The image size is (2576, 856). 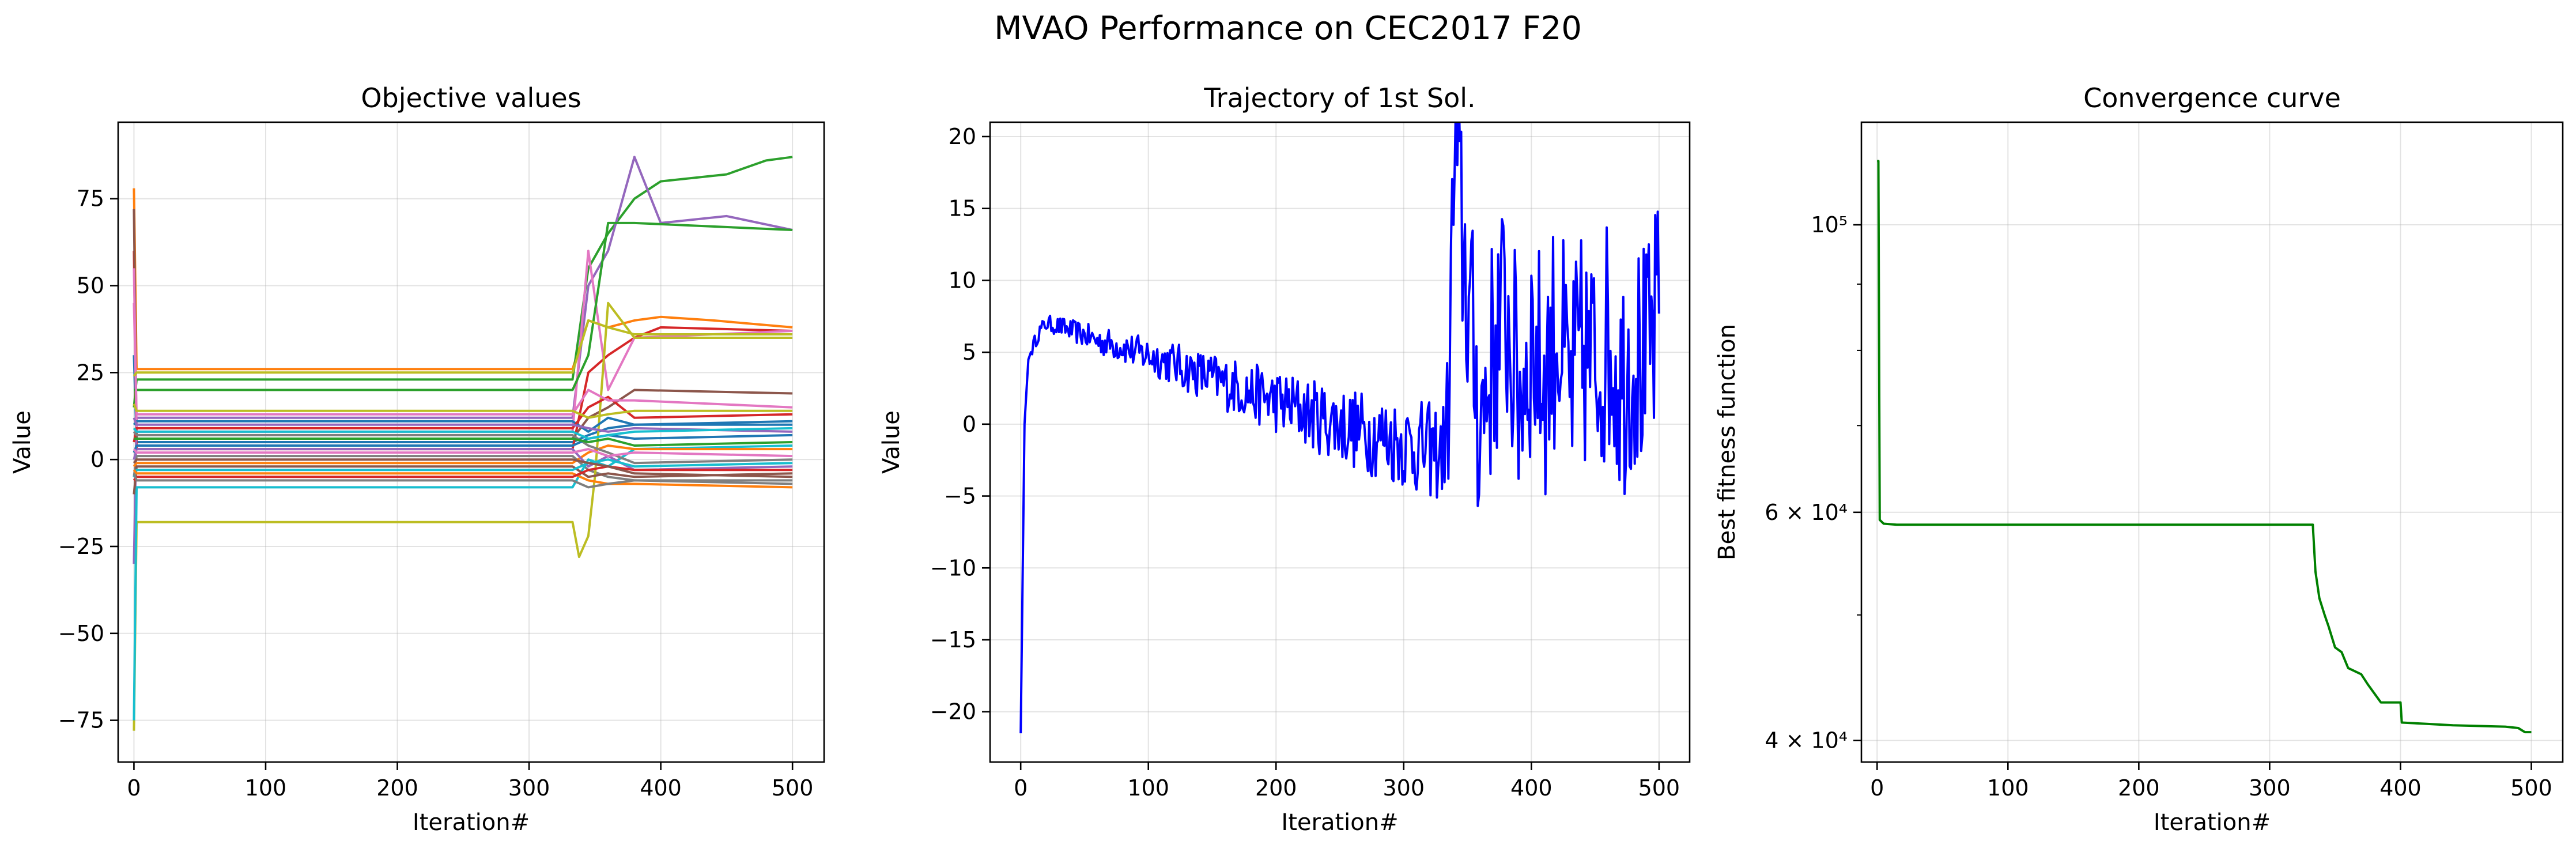 What do you see at coordinates (90, 372) in the screenshot?
I see `y-tick-label: 25` at bounding box center [90, 372].